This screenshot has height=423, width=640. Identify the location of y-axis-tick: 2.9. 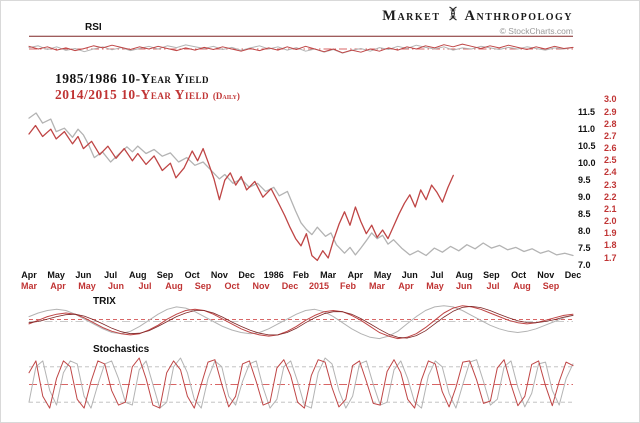
(610, 111).